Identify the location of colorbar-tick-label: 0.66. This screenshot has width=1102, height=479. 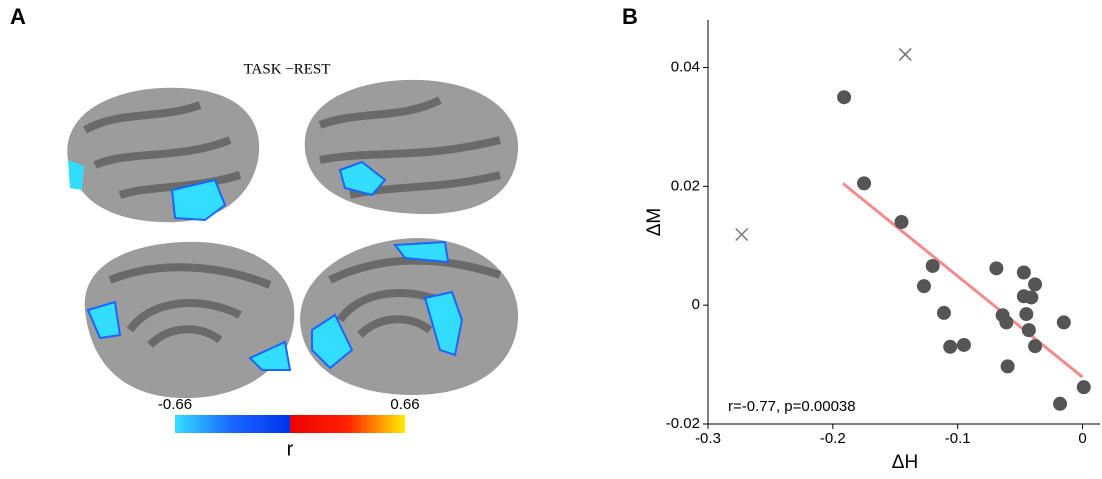
(404, 404).